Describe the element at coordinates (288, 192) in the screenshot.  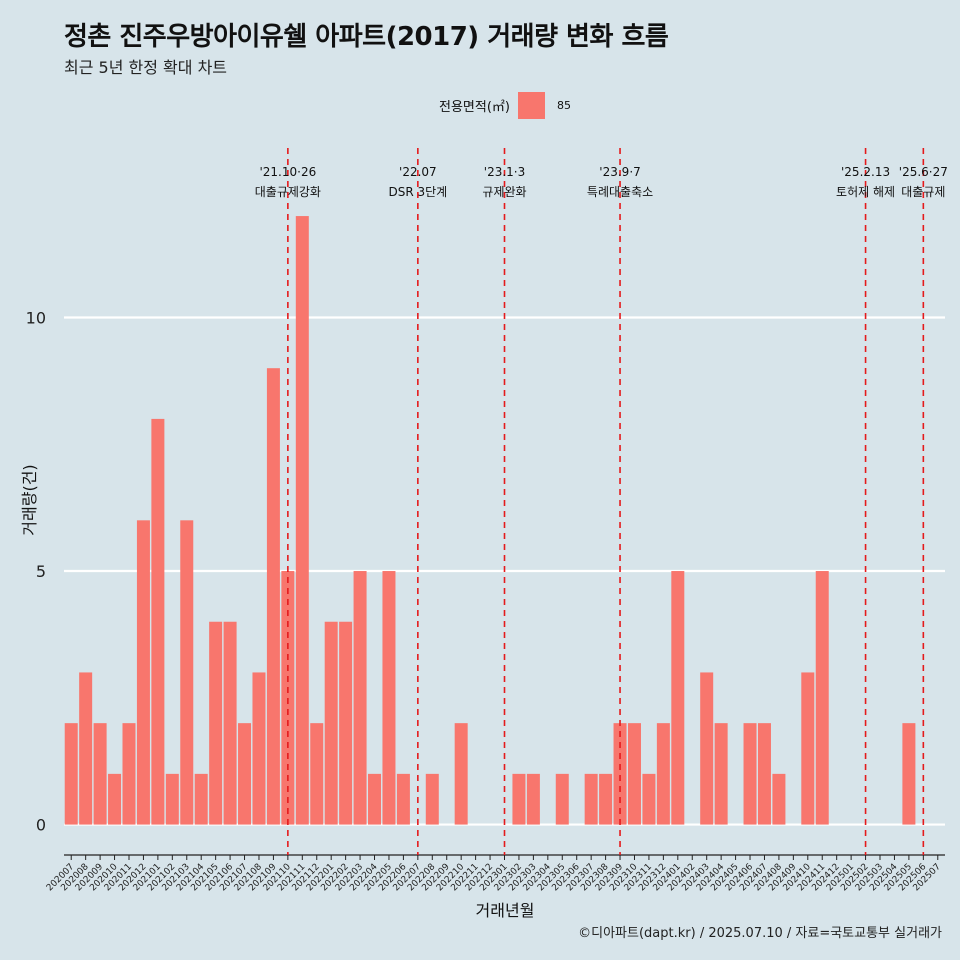
I see `policy-event-label: 대출규제강화` at that location.